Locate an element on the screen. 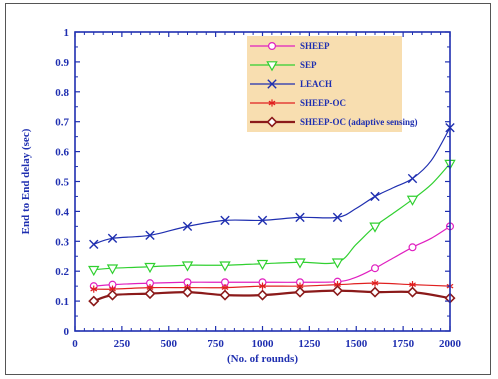 This screenshot has width=498, height=379. y-axis-label: End to End delay (sec) is located at coordinates (26, 181).